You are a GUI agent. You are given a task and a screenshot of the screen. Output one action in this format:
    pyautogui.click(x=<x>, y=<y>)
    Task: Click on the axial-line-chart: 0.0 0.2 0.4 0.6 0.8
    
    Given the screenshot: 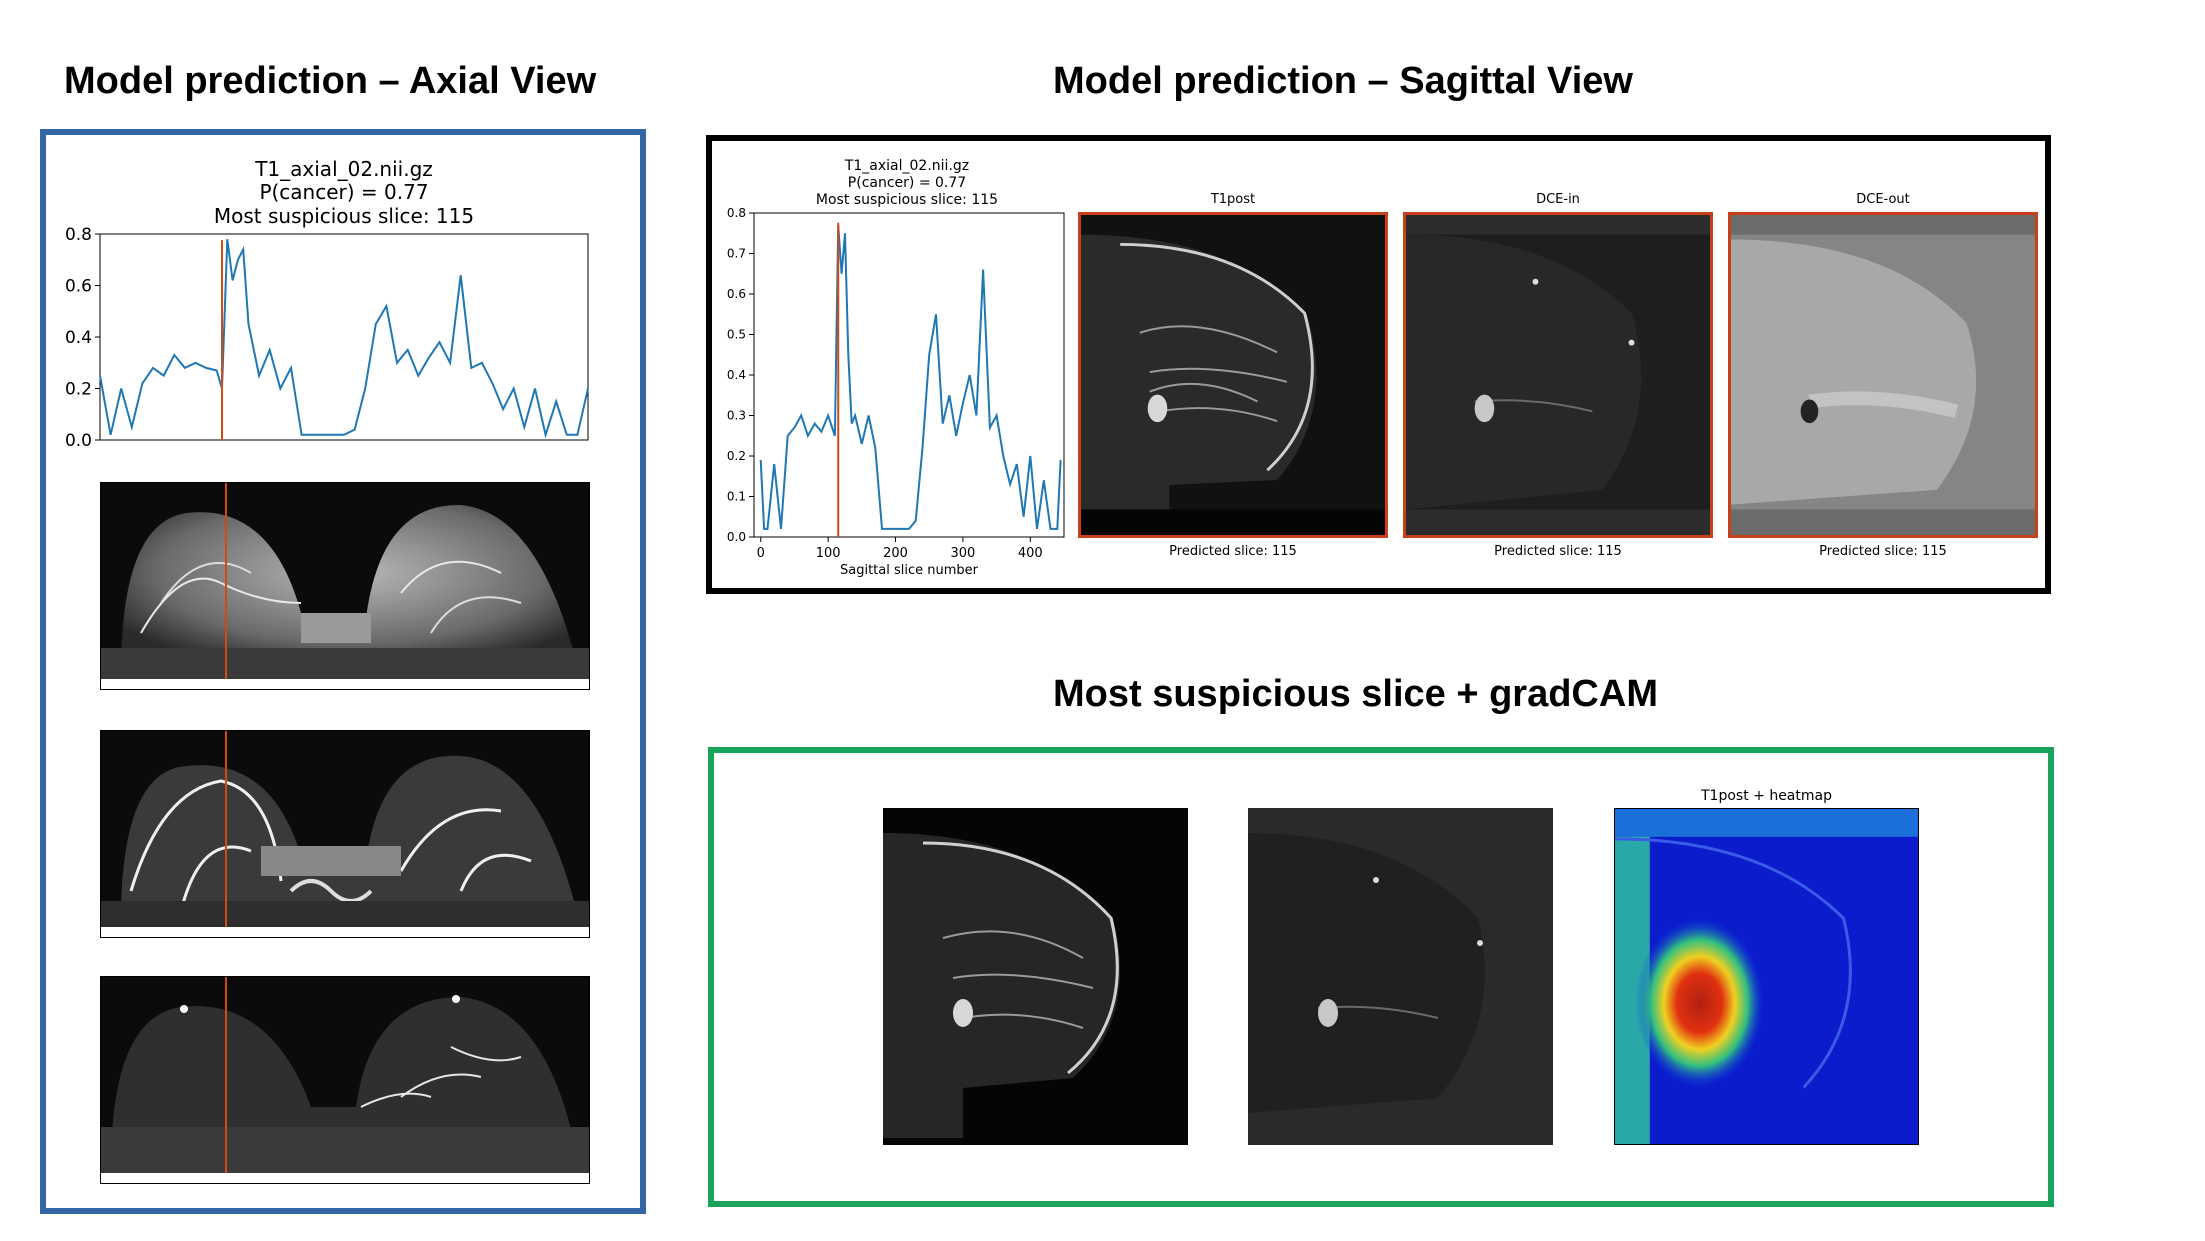 What is the action you would take?
    pyautogui.click(x=327, y=337)
    